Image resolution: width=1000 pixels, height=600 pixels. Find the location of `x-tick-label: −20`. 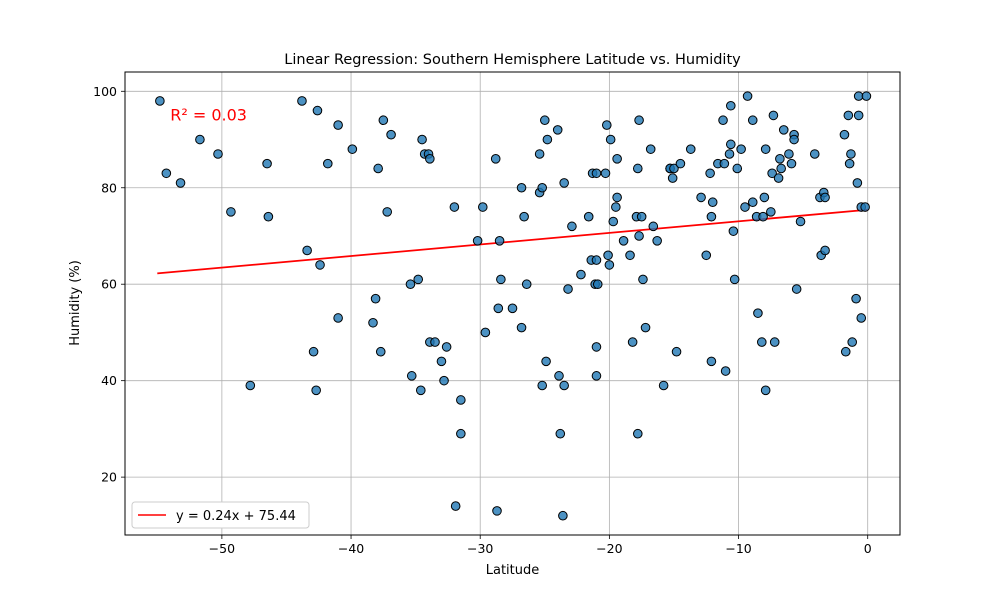

x-tick-label: −20 is located at coordinates (609, 548).